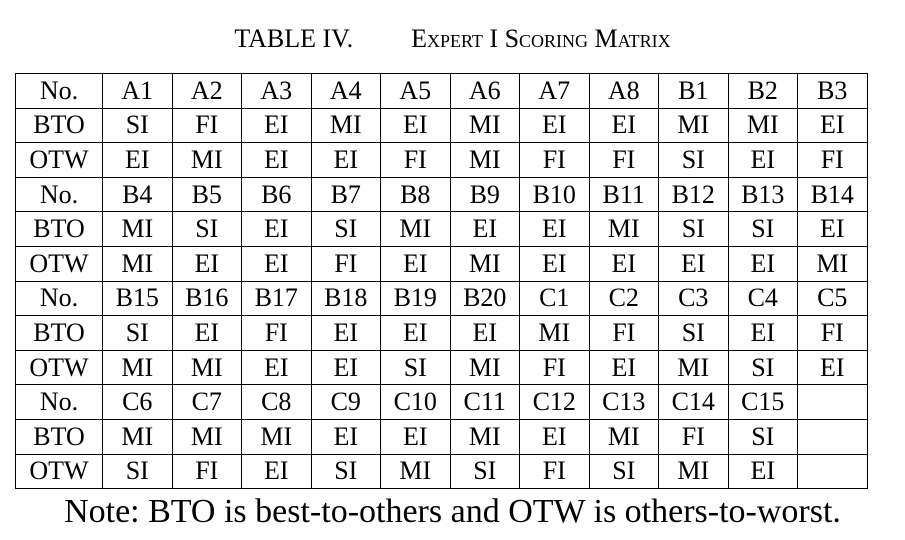 This screenshot has height=540, width=905. I want to click on table-cell: B1, so click(693, 91).